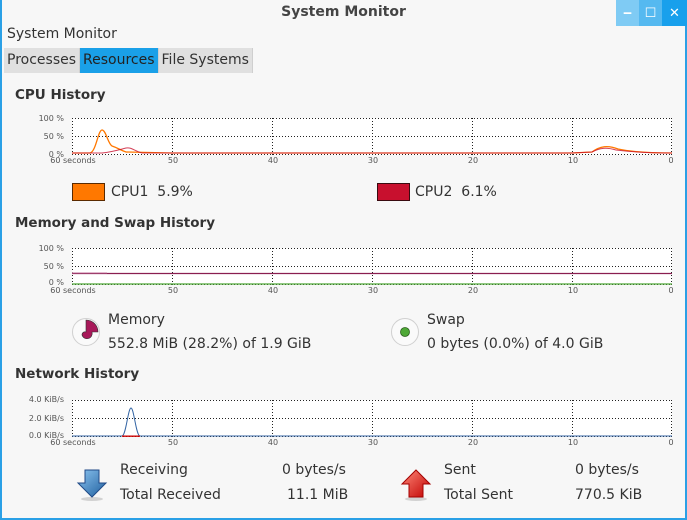 This screenshot has width=687, height=520. What do you see at coordinates (173, 160) in the screenshot?
I see `cpu-x-tick-50: 50` at bounding box center [173, 160].